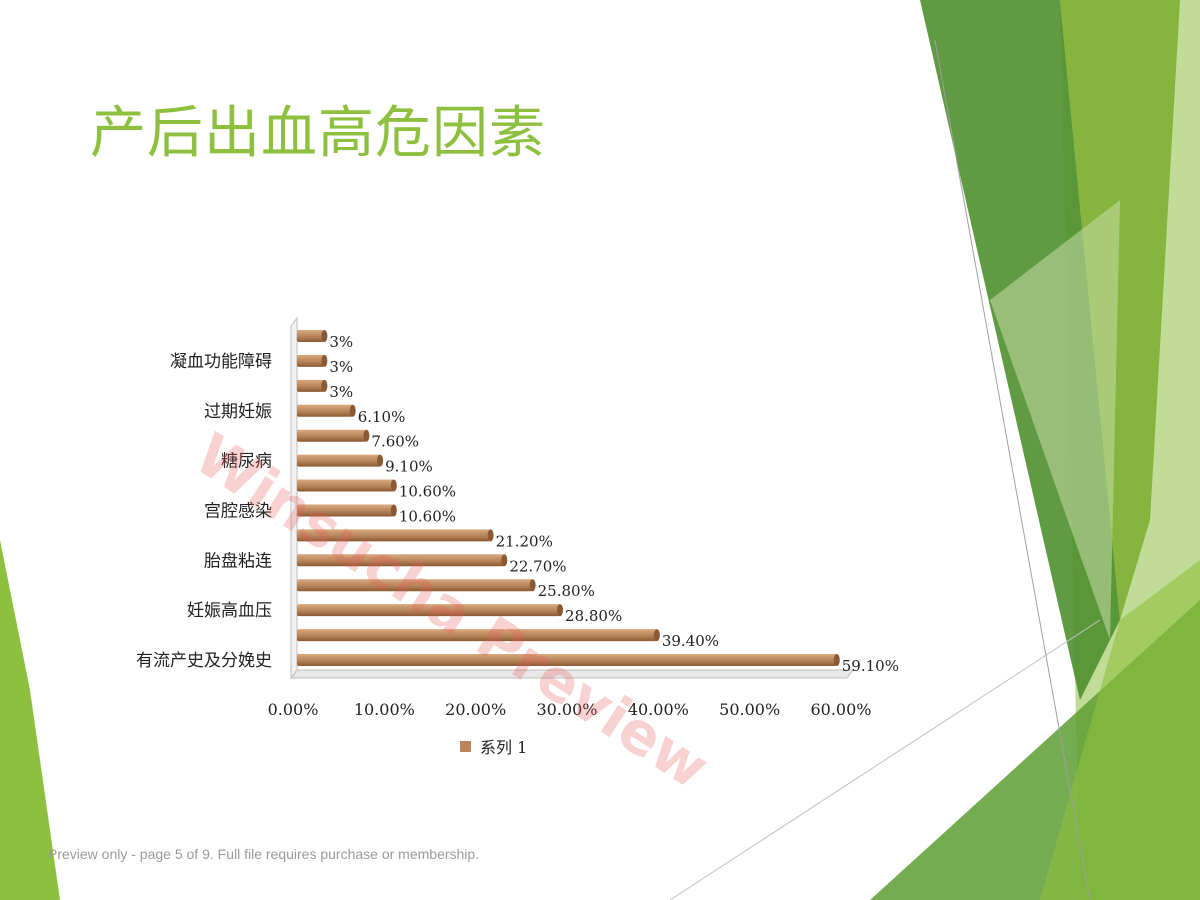 This screenshot has height=900, width=1200. I want to click on x-tick-label: 10.00%, so click(384, 709).